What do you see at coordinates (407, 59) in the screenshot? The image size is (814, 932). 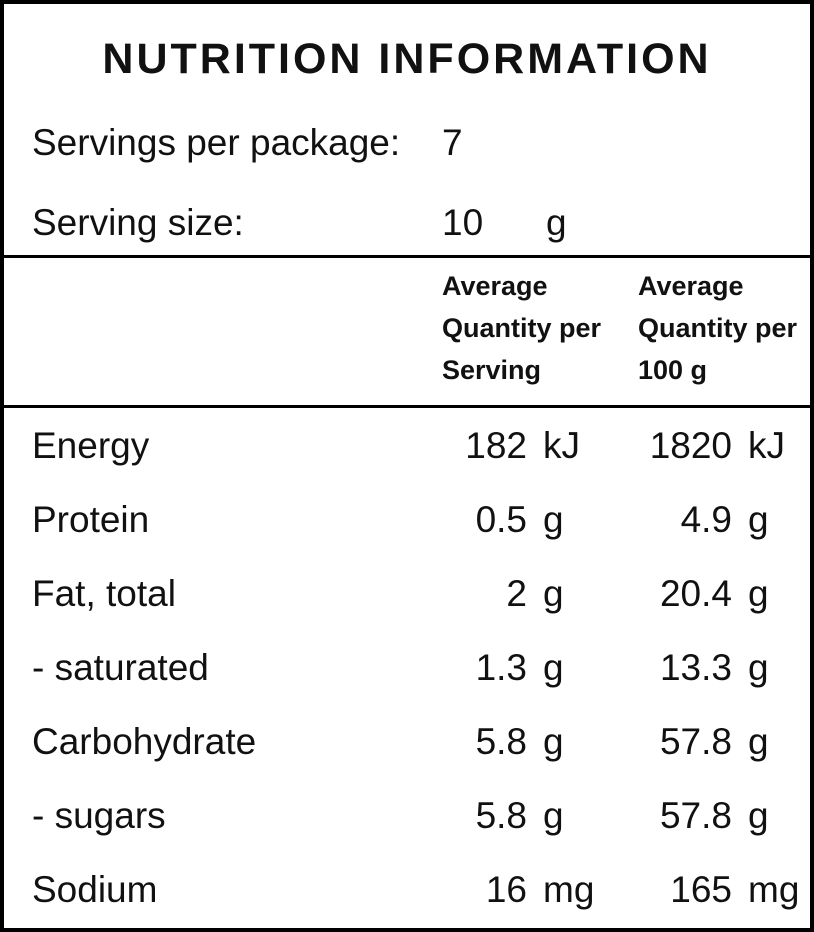 I see `panel-title: NUTRITION INFORMATION` at bounding box center [407, 59].